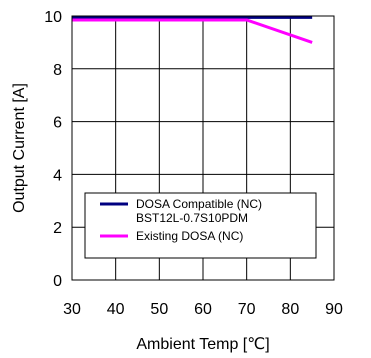 This screenshot has width=371, height=358. I want to click on y-tick-label-1: 2, so click(57, 228).